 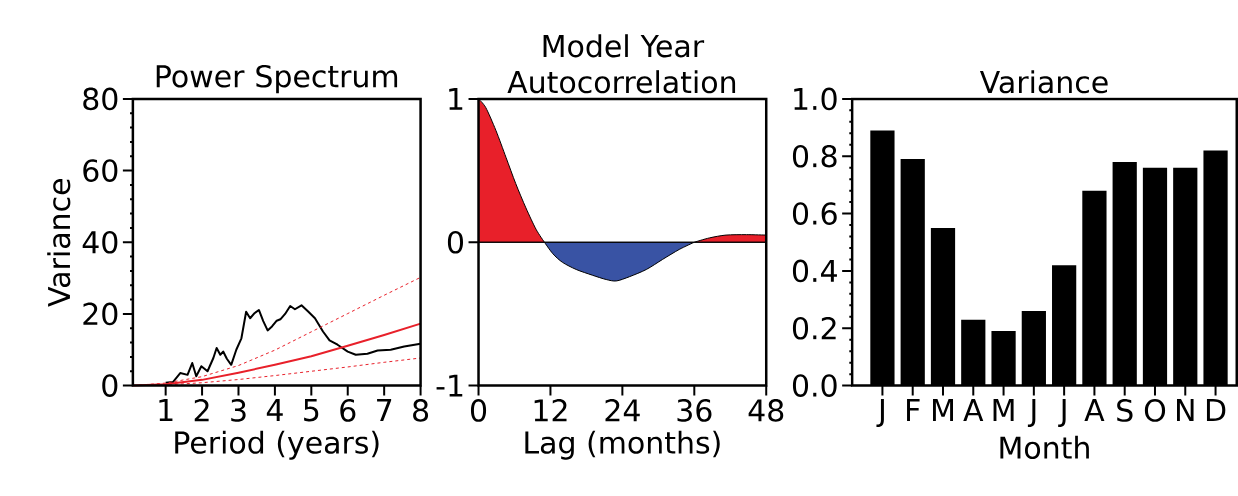 I want to click on x-axis-title: Period (years), so click(x=277, y=445).